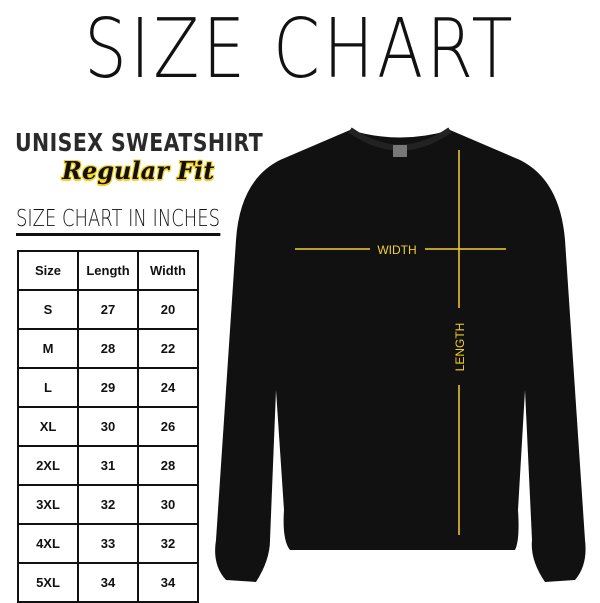 This screenshot has height=603, width=600. What do you see at coordinates (168, 543) in the screenshot?
I see `cell-width: 32` at bounding box center [168, 543].